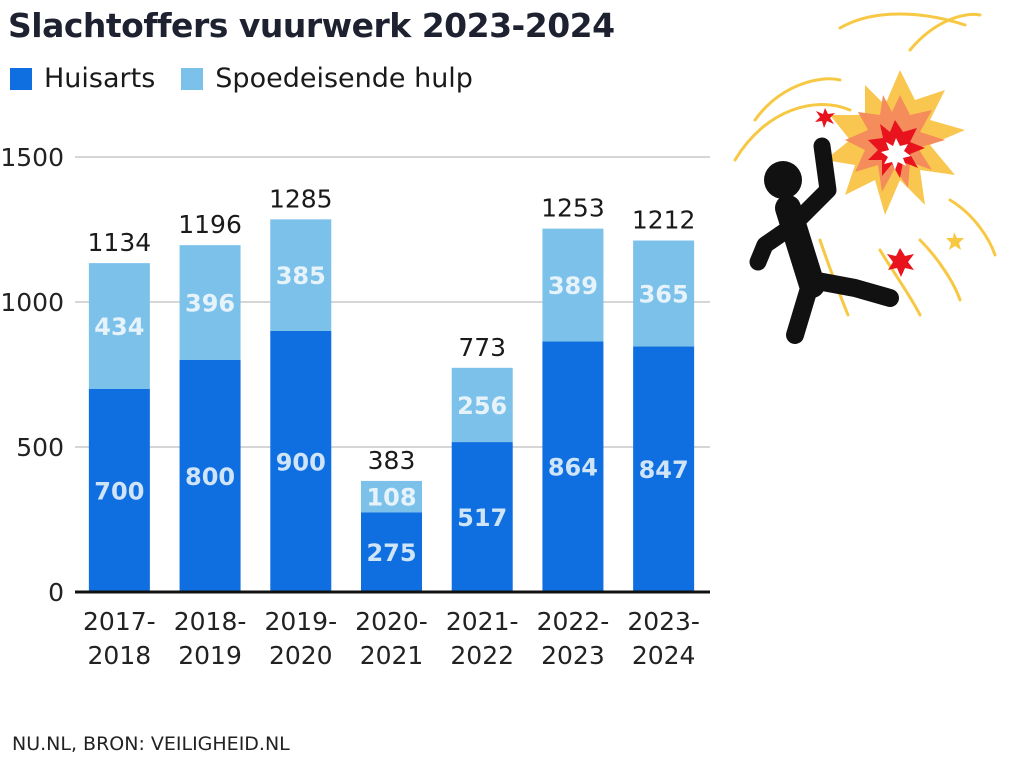 This screenshot has height=768, width=1024. I want to click on x-tick-label: 2024, so click(664, 655).